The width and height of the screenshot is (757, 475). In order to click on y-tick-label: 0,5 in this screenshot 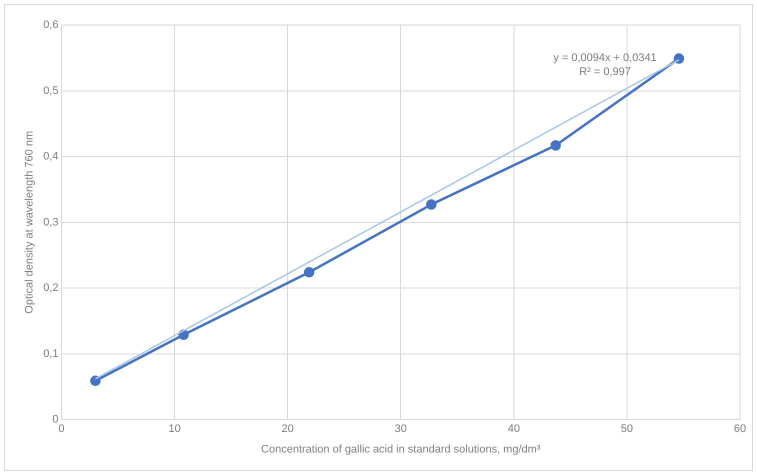, I will do `click(50, 90)`.